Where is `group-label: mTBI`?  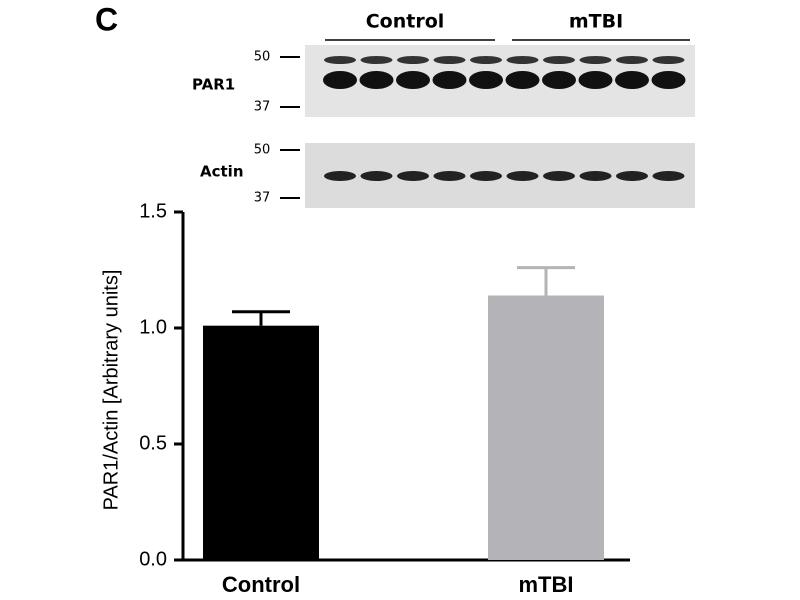
group-label: mTBI is located at coordinates (596, 22).